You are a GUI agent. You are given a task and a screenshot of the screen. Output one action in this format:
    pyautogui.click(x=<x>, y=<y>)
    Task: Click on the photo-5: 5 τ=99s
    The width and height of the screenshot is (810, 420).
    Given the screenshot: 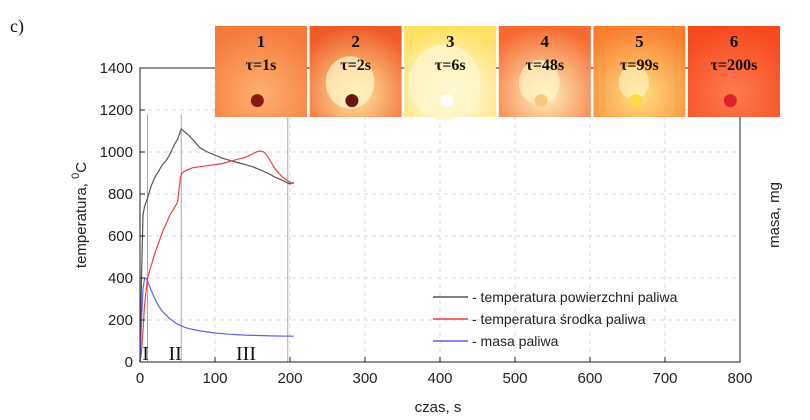 What is the action you would take?
    pyautogui.click(x=639, y=71)
    